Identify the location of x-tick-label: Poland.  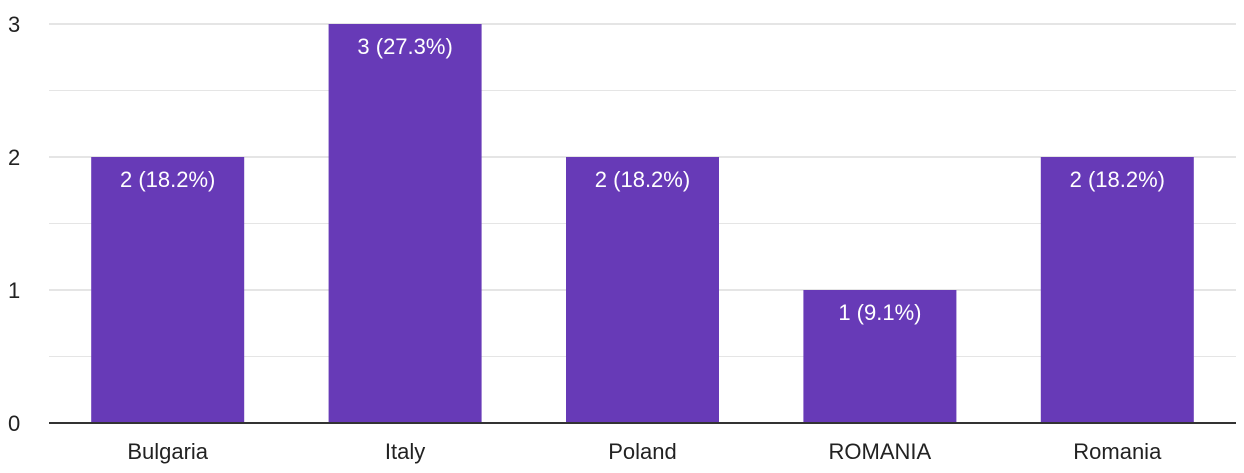
(642, 451).